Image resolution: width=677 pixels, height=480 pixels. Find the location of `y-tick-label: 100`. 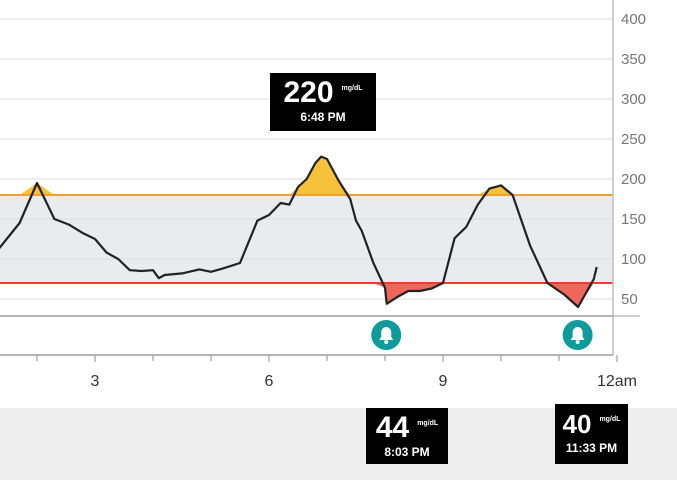

y-tick-label: 100 is located at coordinates (633, 259).